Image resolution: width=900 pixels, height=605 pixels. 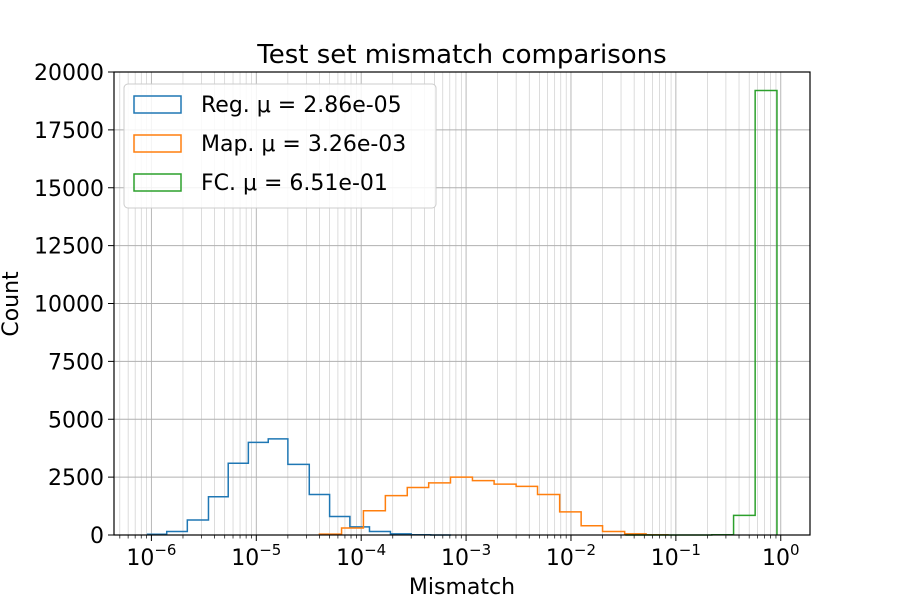 What do you see at coordinates (462, 587) in the screenshot?
I see `x-axis-label: Mismatch` at bounding box center [462, 587].